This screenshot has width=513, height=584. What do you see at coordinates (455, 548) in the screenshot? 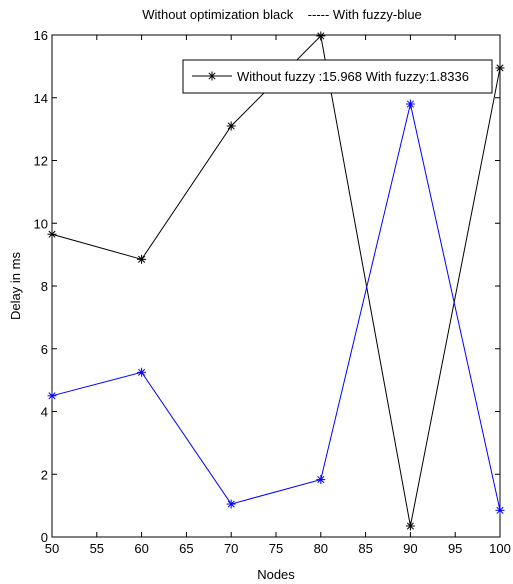
I see `x-tick-label: 95` at bounding box center [455, 548].